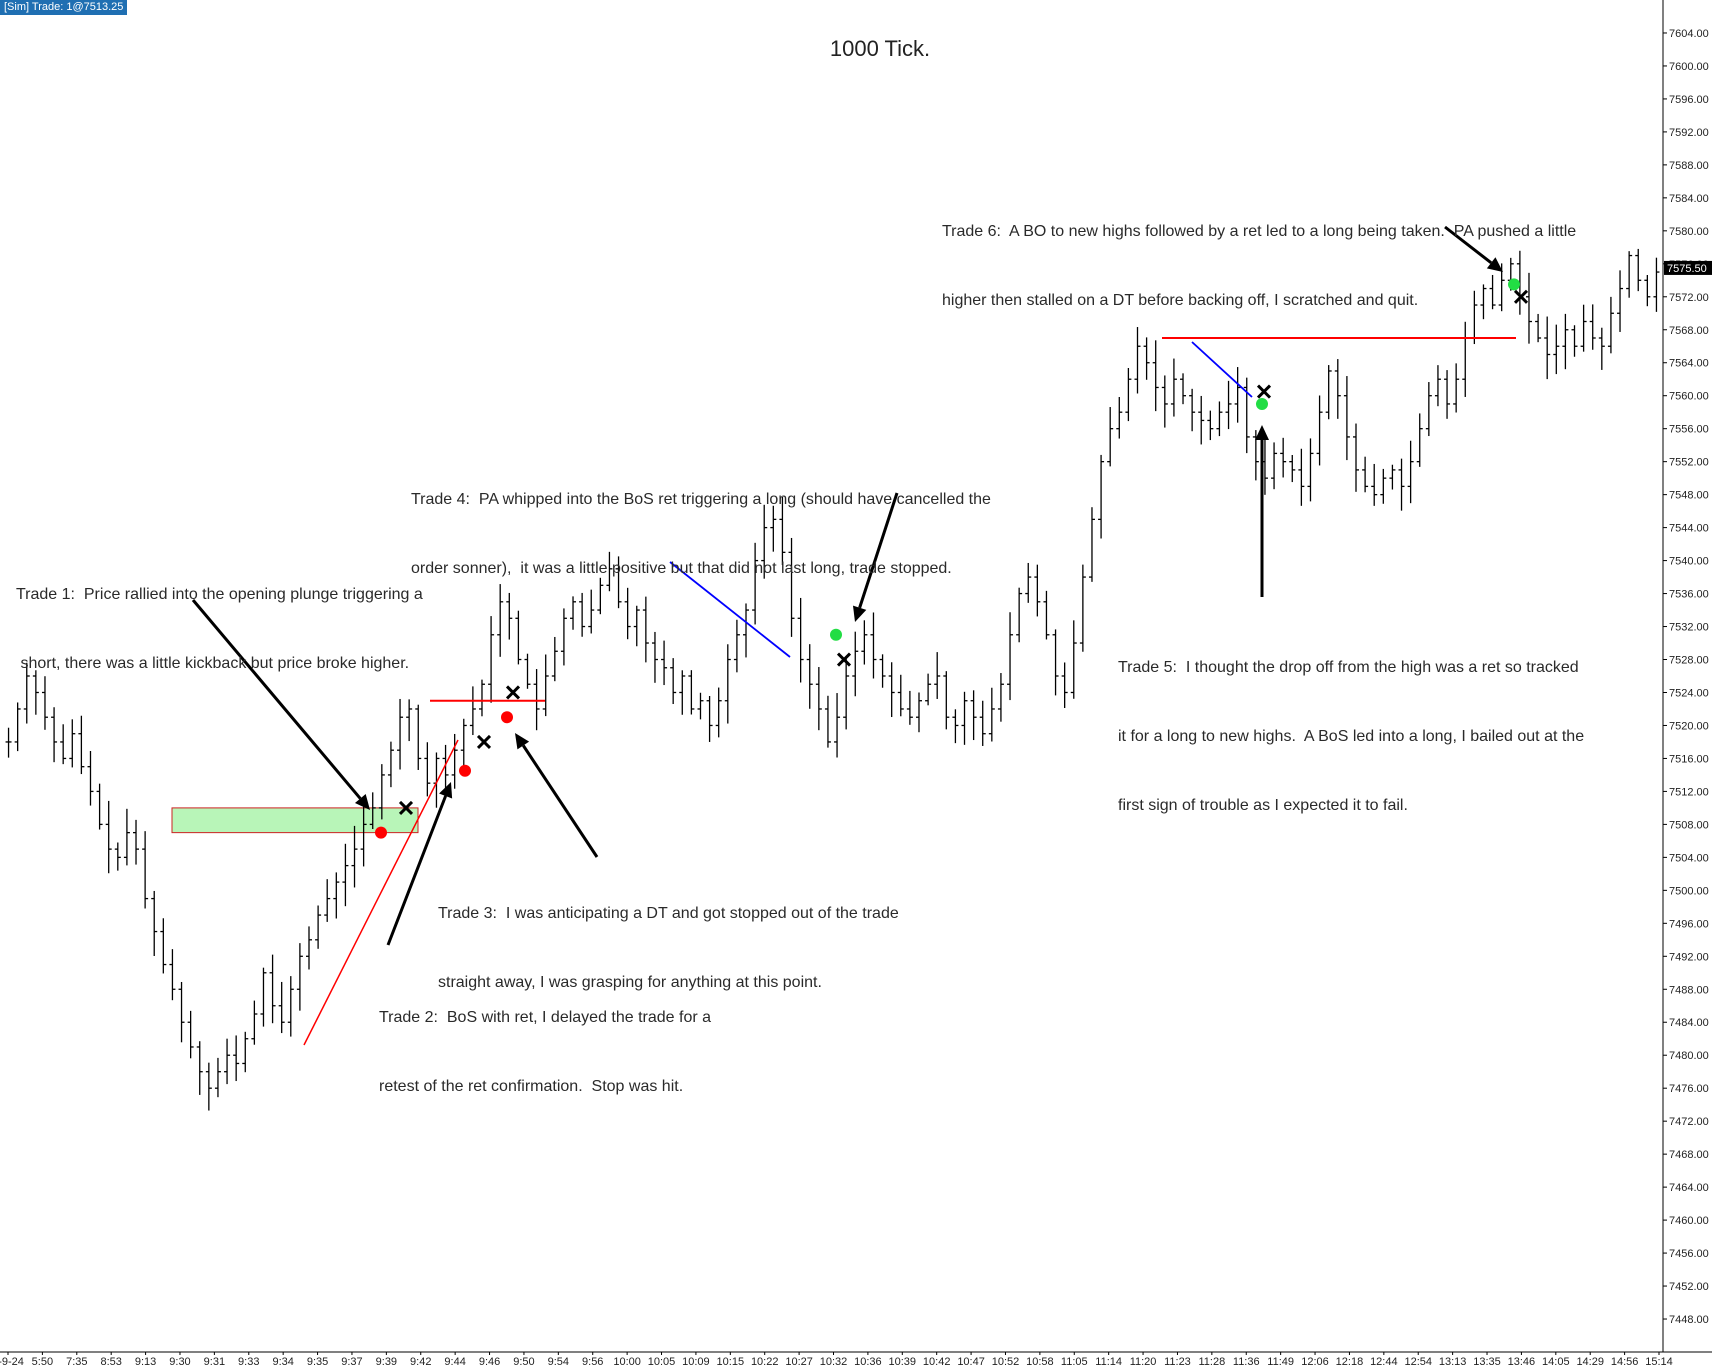  What do you see at coordinates (765, 1362) in the screenshot?
I see `time-tick-label: 10:22` at bounding box center [765, 1362].